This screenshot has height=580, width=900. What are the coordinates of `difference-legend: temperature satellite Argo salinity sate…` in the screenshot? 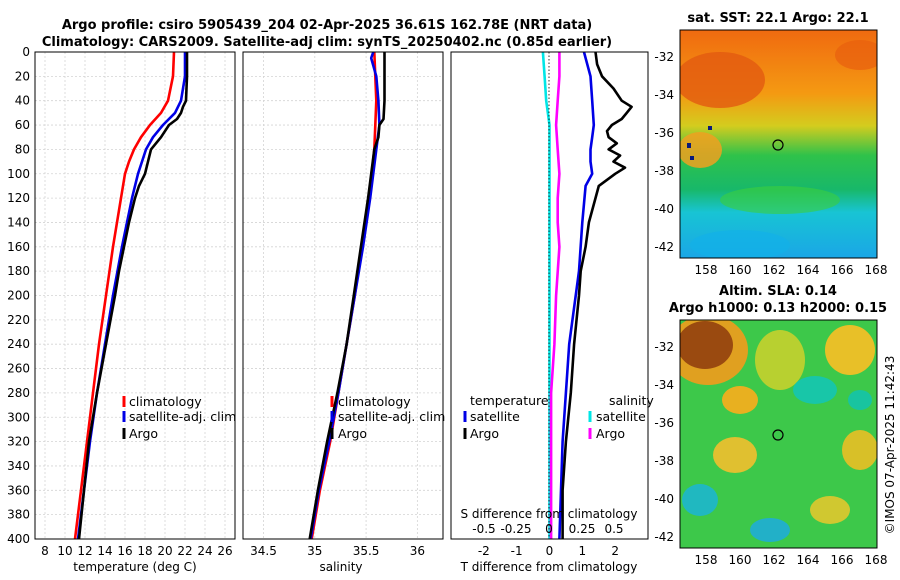 It's located at (558, 417).